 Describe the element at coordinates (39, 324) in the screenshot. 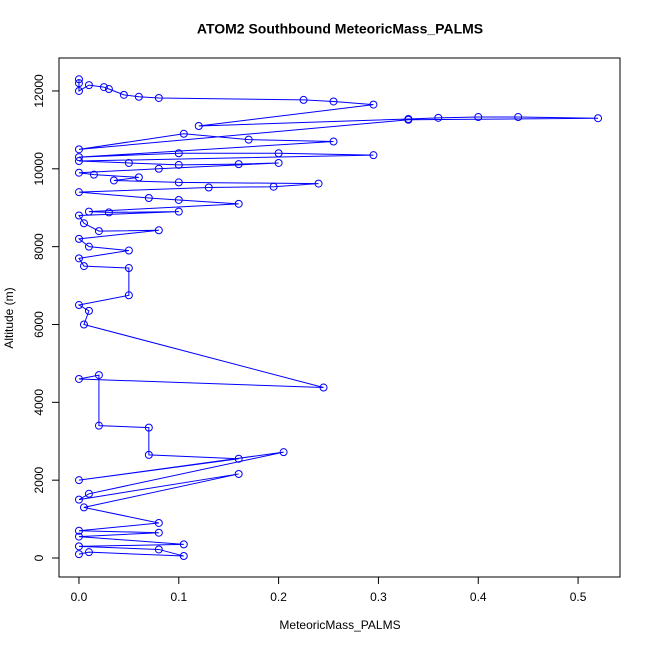

I see `y-tick-label: 6000` at that location.